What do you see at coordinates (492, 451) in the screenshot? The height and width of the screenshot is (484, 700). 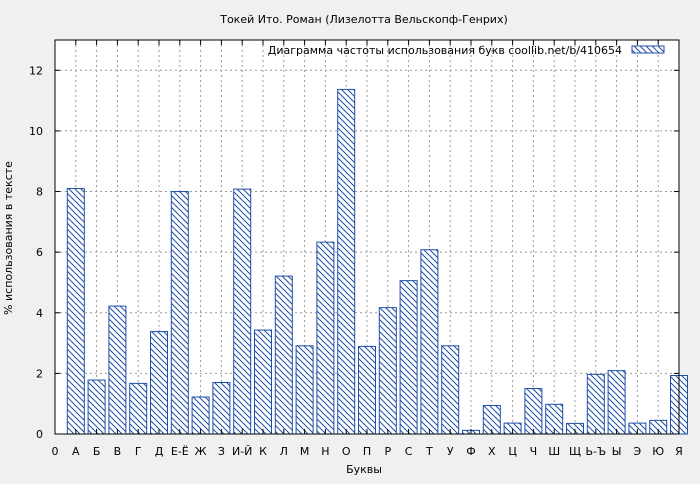 I see `x-tick-label: Х` at bounding box center [492, 451].